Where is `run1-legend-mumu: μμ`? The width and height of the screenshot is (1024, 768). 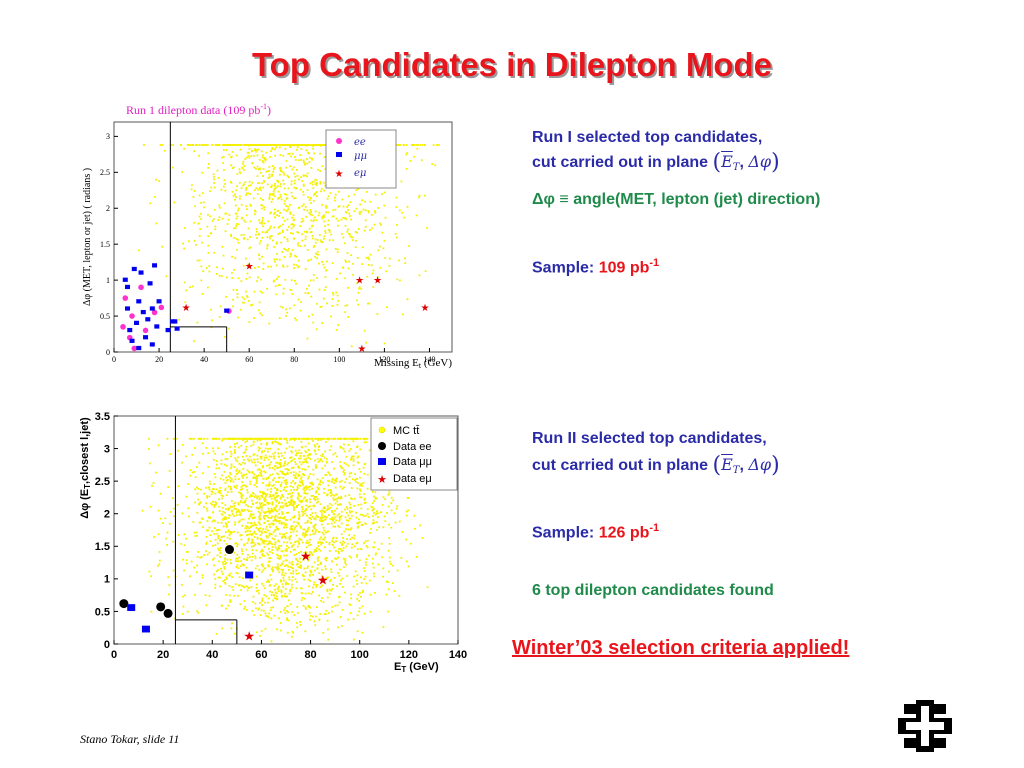 run1-legend-mumu: μμ is located at coordinates (360, 156).